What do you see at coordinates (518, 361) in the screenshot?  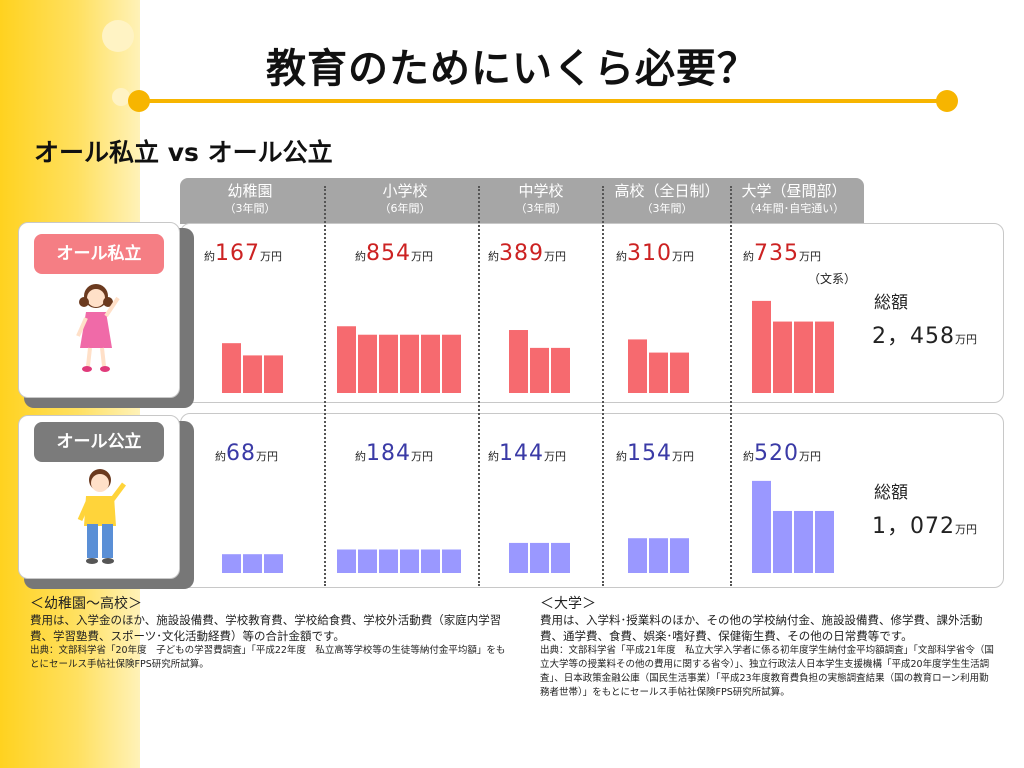 I see `private-bar-junior-high` at bounding box center [518, 361].